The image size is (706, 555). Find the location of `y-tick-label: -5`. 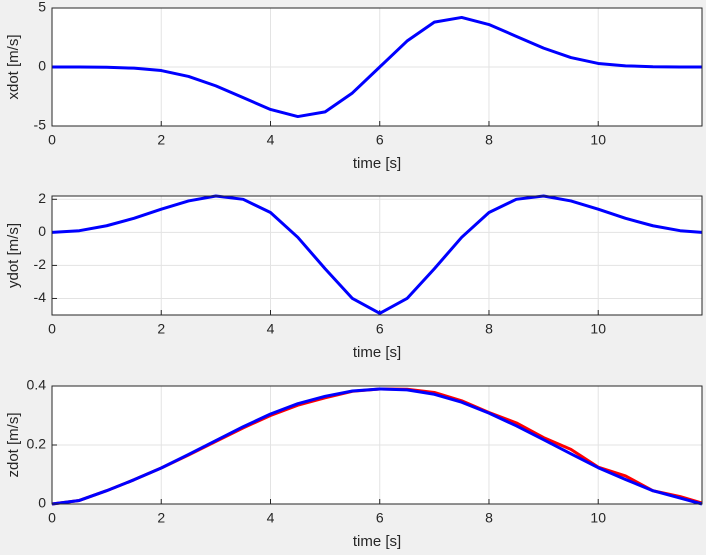

y-tick-label: -5 is located at coordinates (40, 125).